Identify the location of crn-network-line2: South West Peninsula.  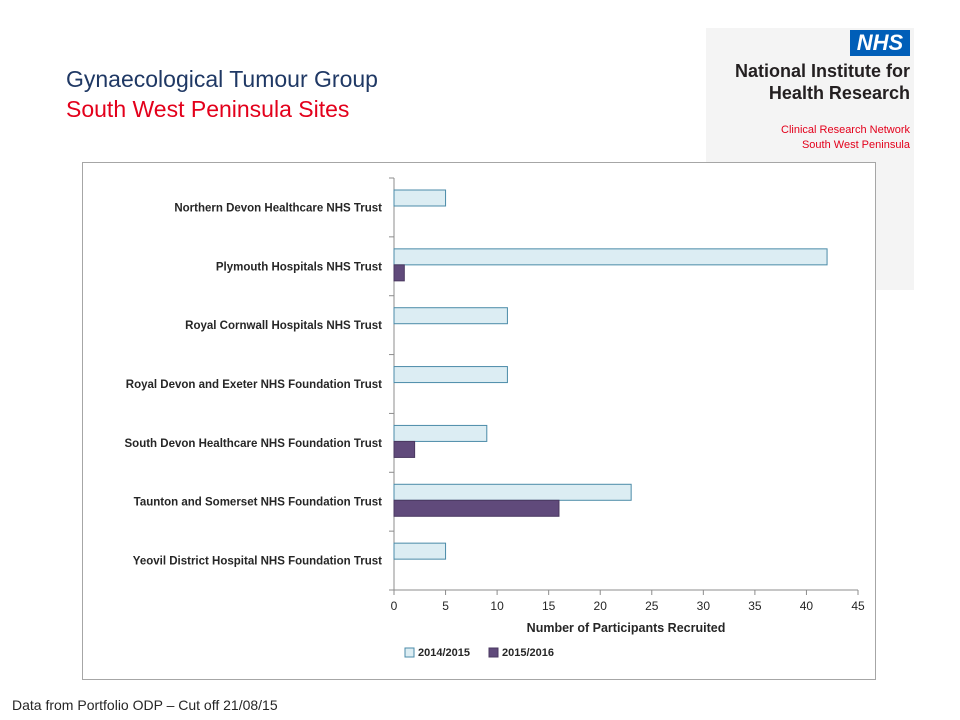
(855, 145).